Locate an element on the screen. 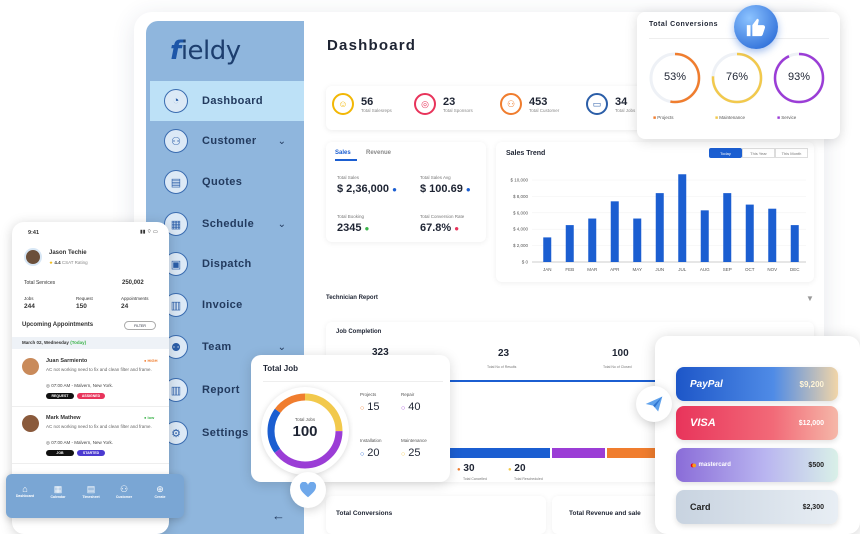 The height and width of the screenshot is (534, 860). x-tick-label: MAR is located at coordinates (592, 269).